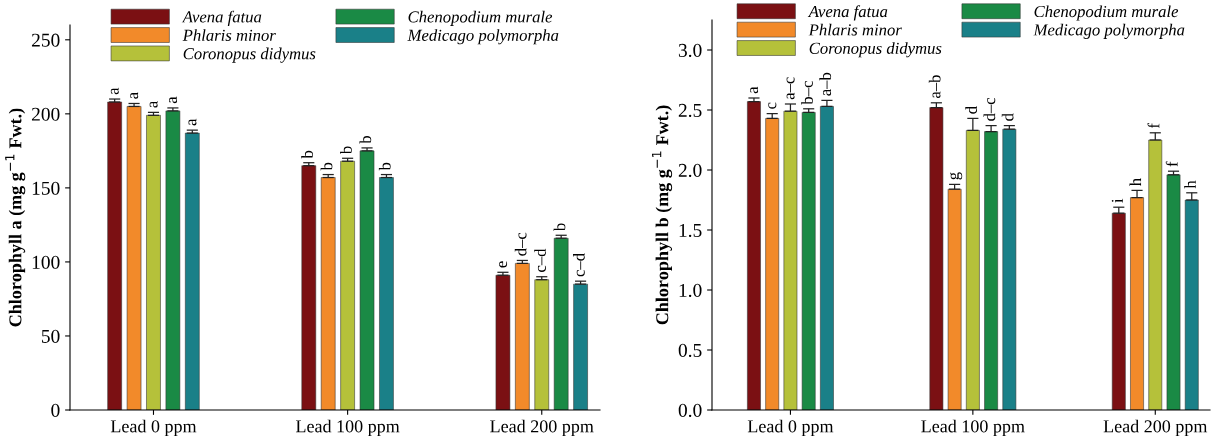  What do you see at coordinates (690, 170) in the screenshot?
I see `y-tick-label: 2.0` at bounding box center [690, 170].